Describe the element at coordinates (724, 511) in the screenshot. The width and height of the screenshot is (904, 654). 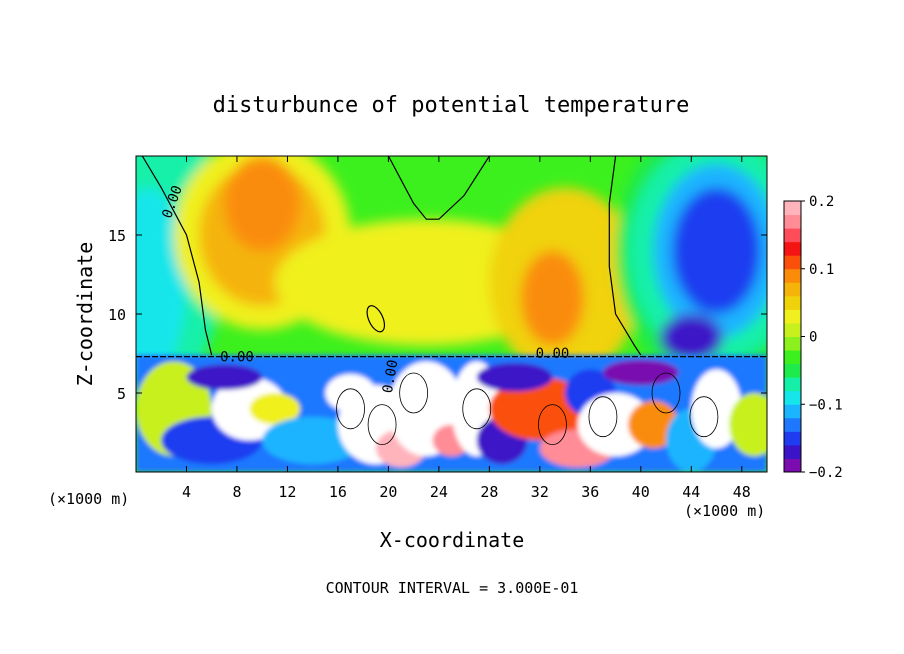
I see `x-unit-right: (×1000 m)` at that location.